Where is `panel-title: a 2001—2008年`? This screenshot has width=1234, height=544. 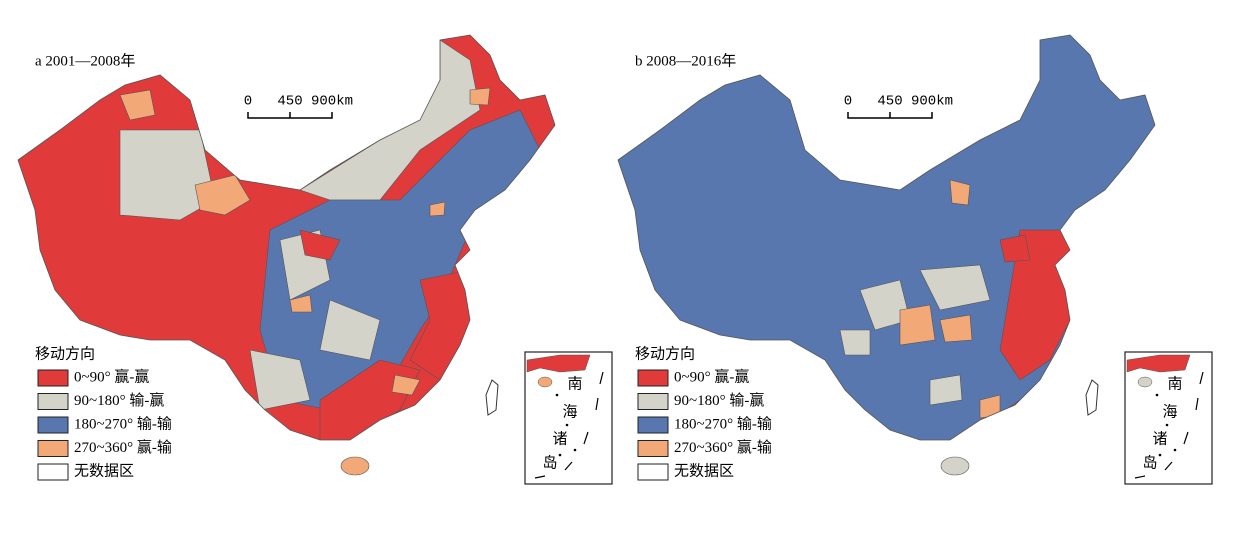
panel-title: a 2001—2008年 is located at coordinates (85, 60).